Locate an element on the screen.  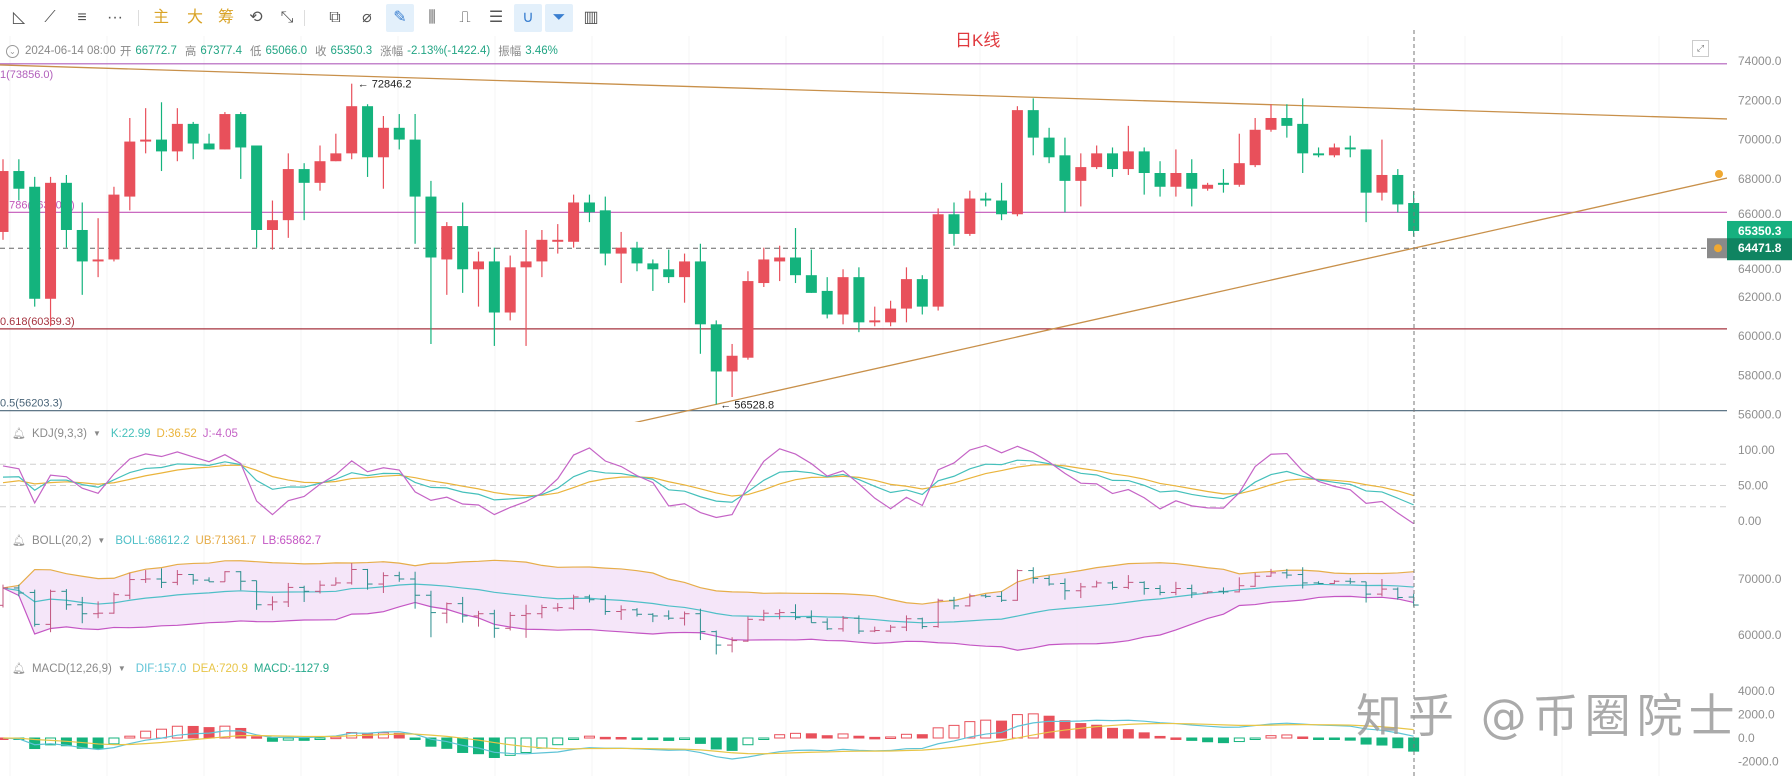
rotate-edit-icon: ⟲ is located at coordinates (256, 17).